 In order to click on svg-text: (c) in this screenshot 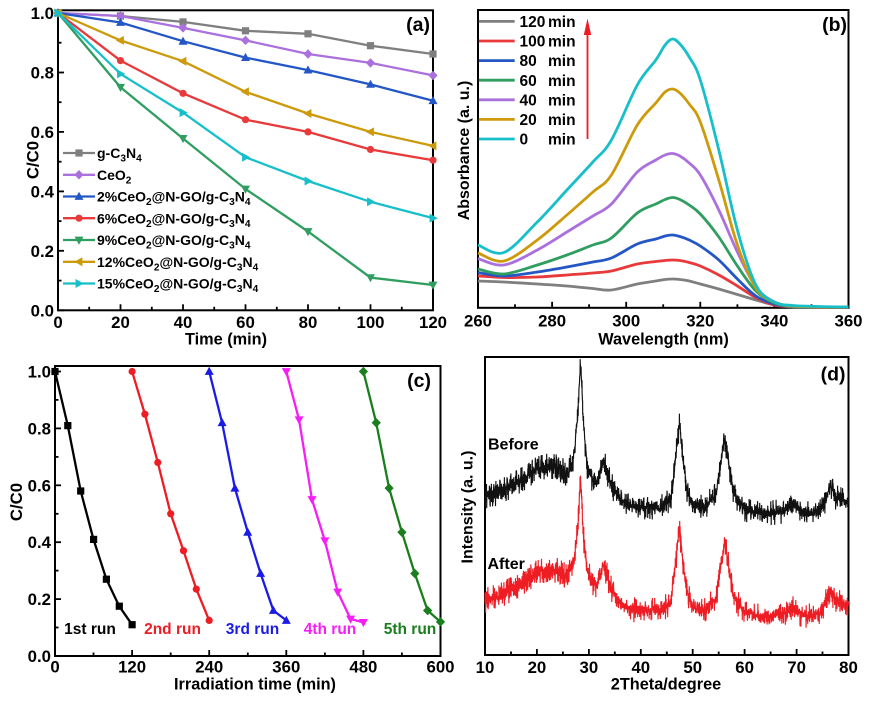, I will do `click(419, 381)`.